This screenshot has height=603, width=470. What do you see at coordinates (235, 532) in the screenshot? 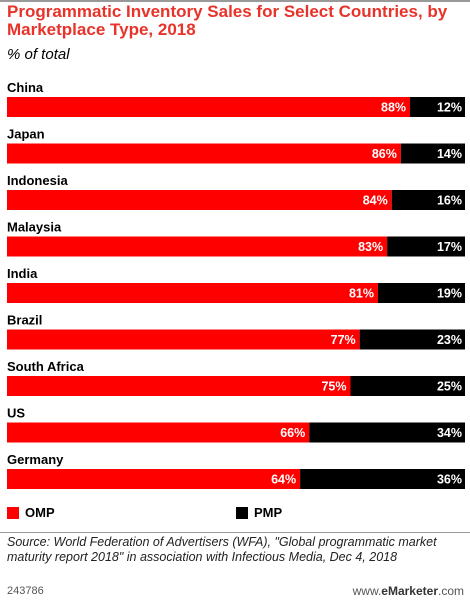
I see `bottom-rule` at bounding box center [235, 532].